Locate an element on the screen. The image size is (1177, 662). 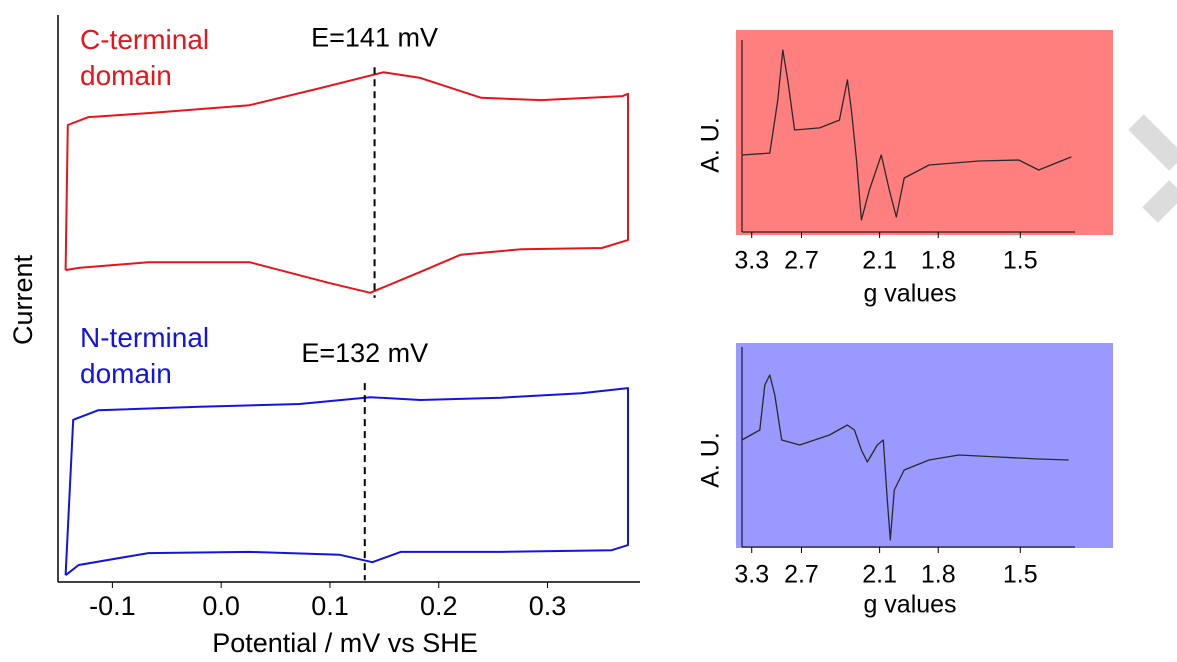
midpoint-label: E=132 mV is located at coordinates (364, 353).